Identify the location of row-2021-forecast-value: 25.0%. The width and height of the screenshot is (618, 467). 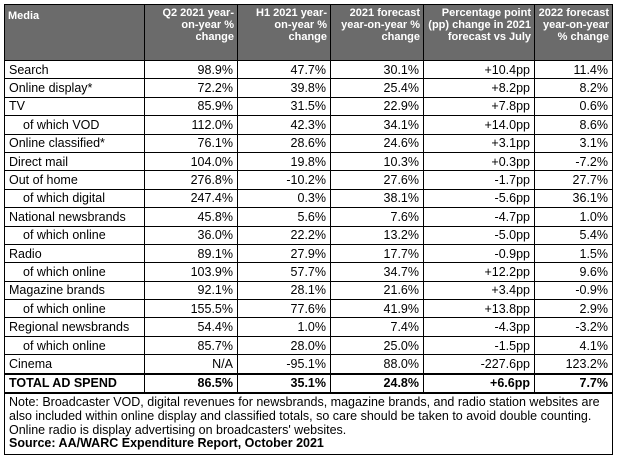
(377, 345).